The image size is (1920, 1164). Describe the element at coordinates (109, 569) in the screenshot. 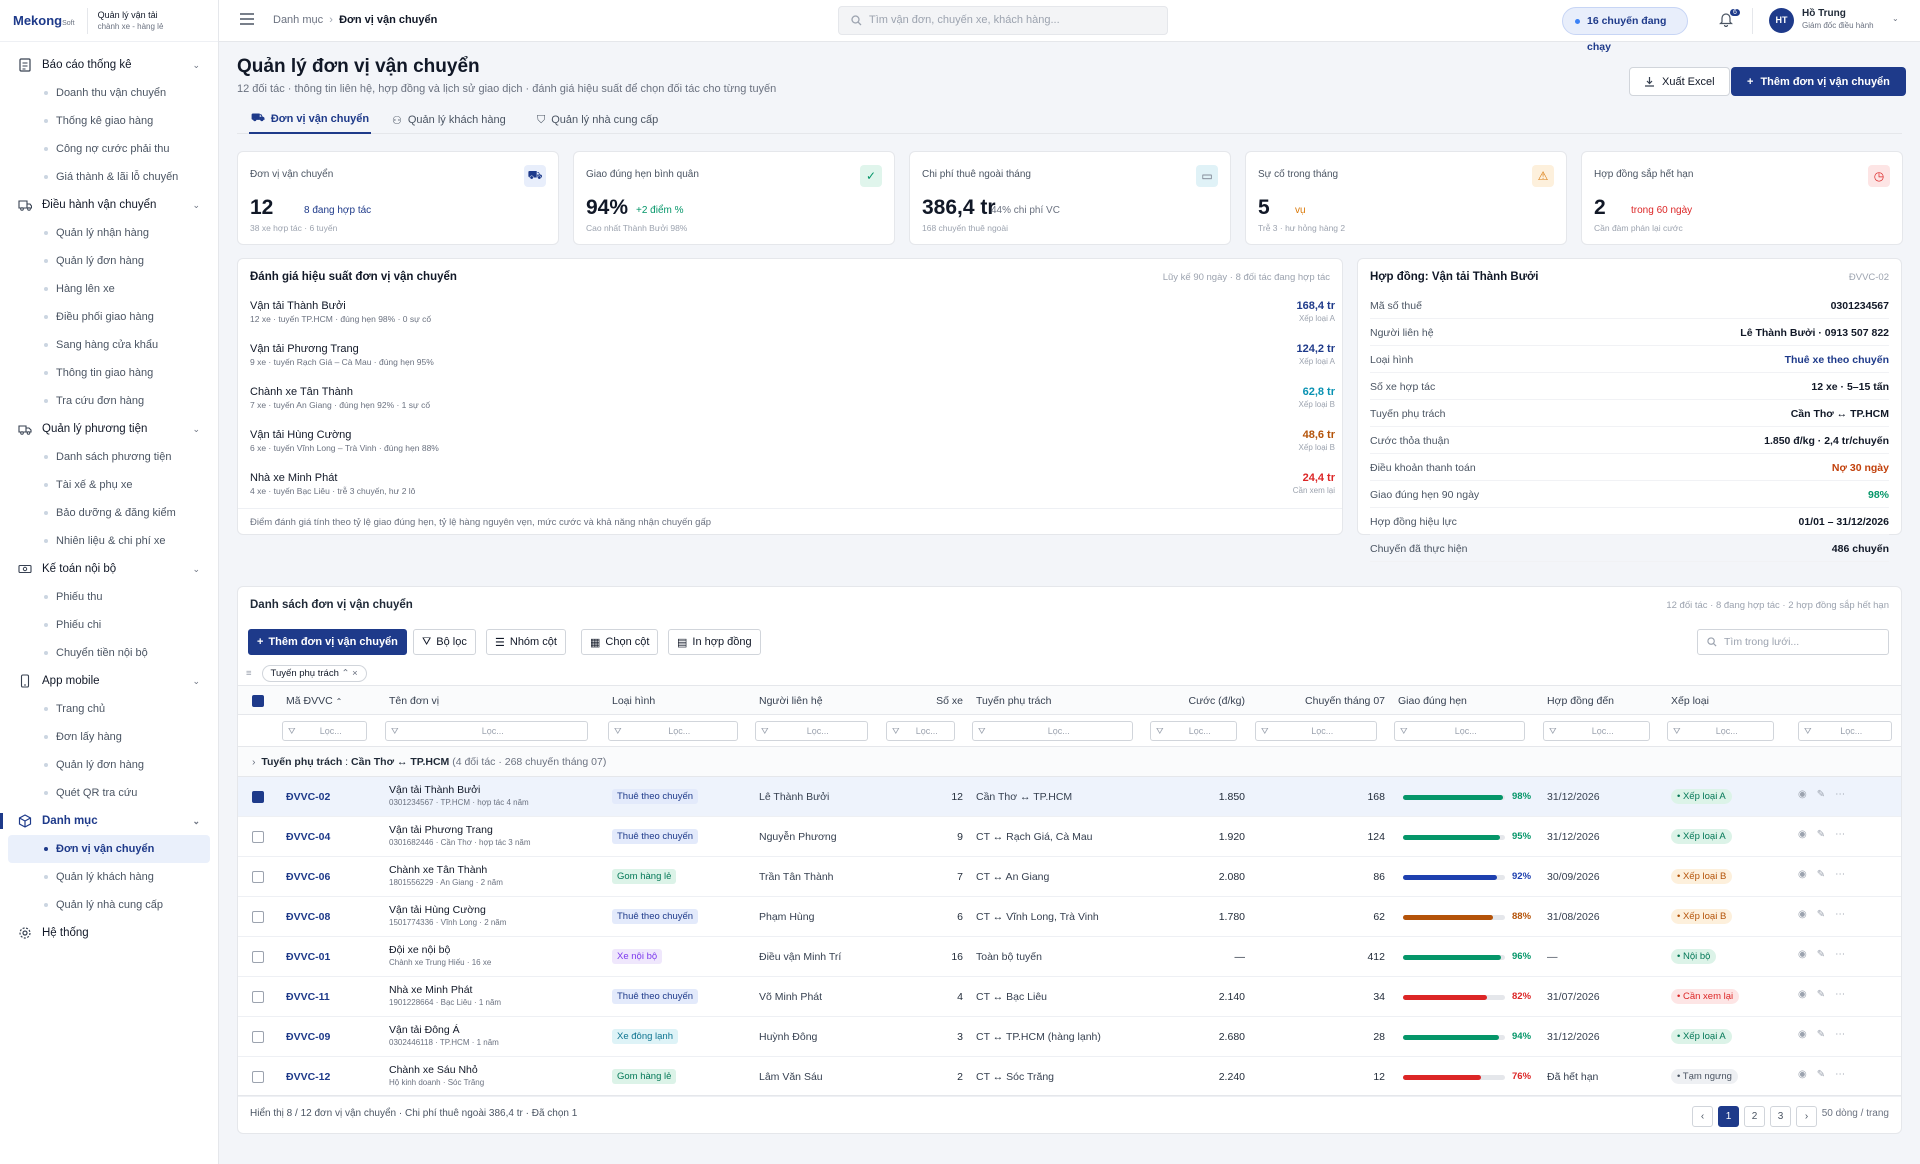

I see `sidebar-group-3: Kế toán nội bộ ⌄` at that location.